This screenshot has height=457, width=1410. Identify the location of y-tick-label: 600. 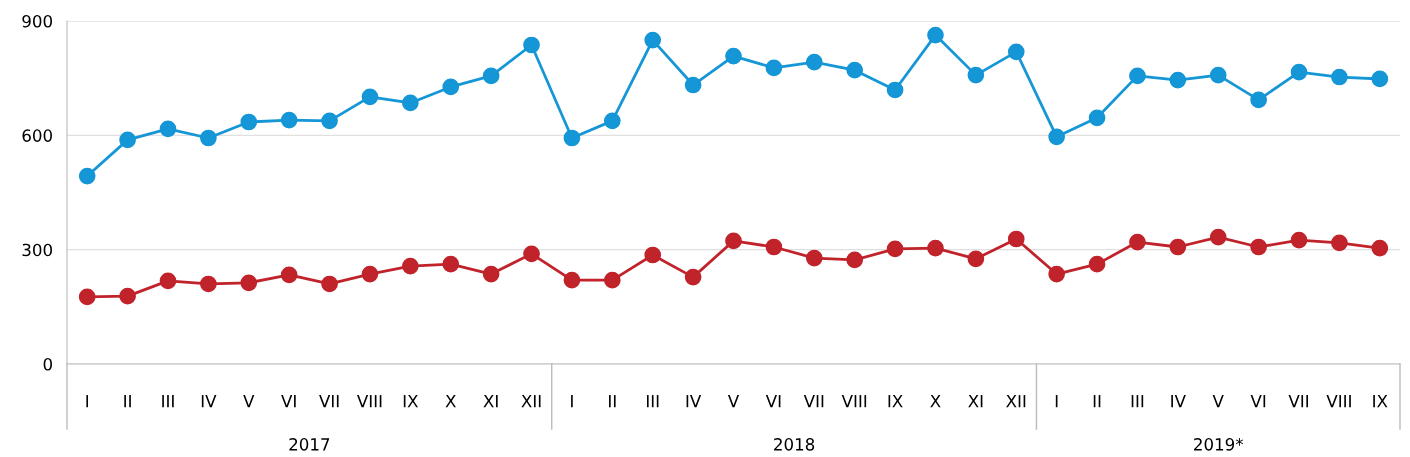
(37, 135).